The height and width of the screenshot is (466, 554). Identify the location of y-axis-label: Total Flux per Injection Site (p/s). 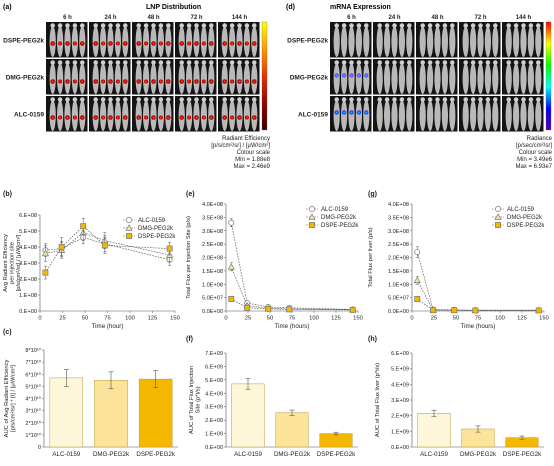
(189, 257).